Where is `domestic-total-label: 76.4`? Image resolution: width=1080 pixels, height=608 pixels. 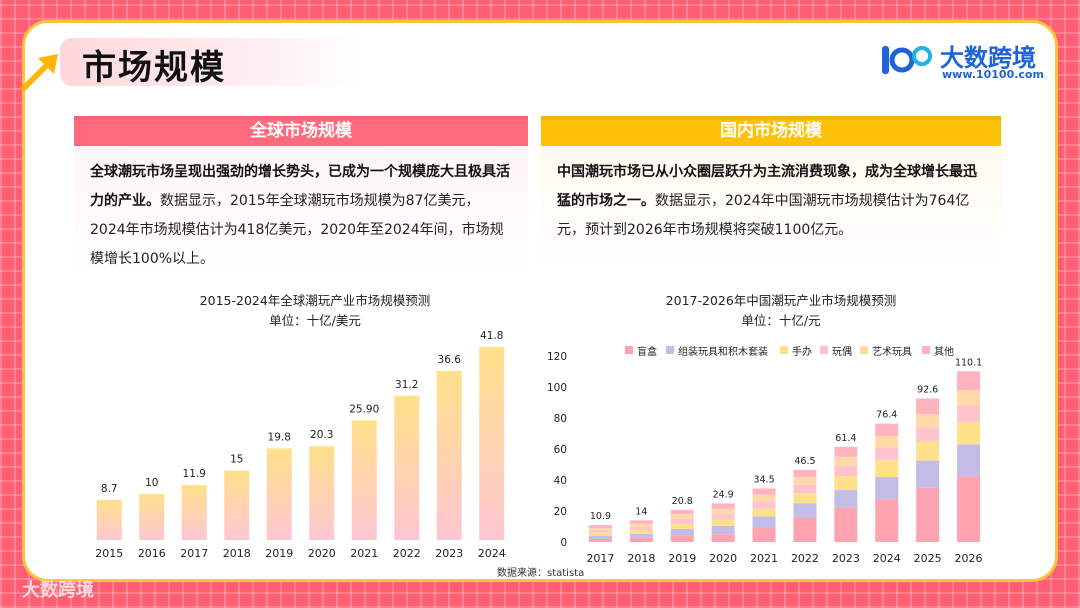 domestic-total-label: 76.4 is located at coordinates (886, 415).